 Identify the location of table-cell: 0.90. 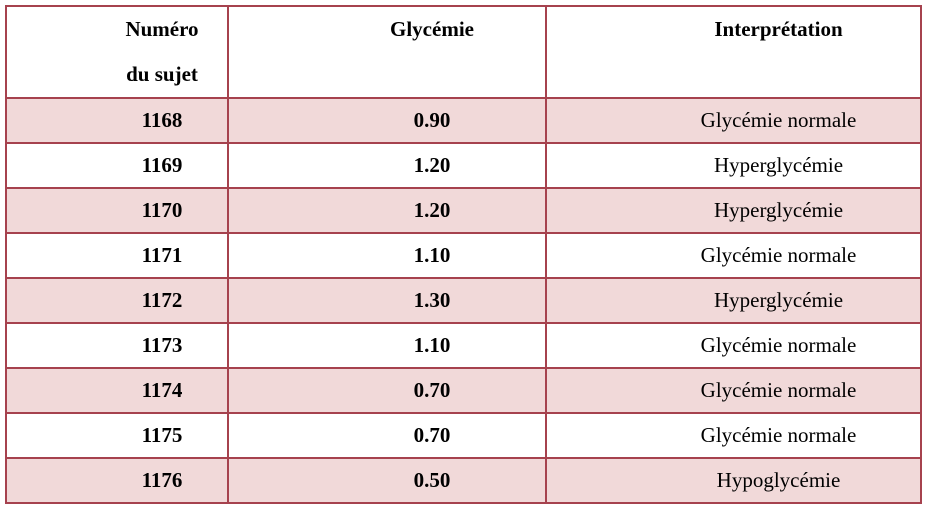
(387, 120).